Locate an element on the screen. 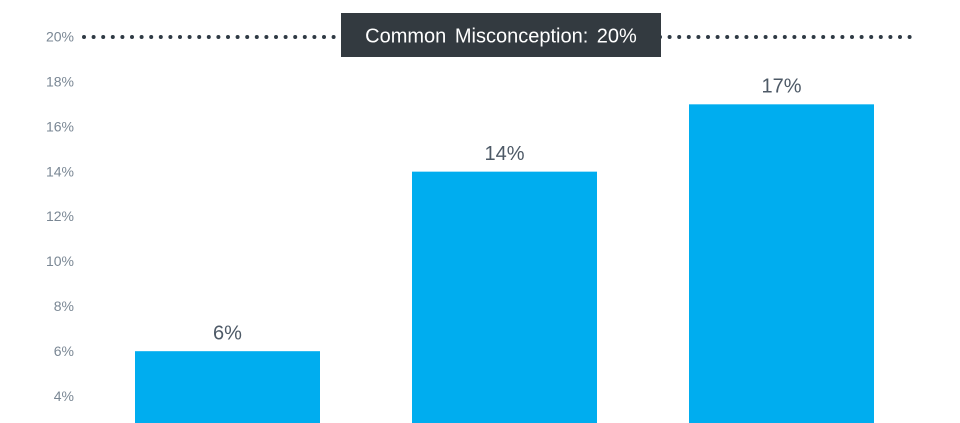 This screenshot has width=960, height=423. y-tick-label: 20% is located at coordinates (60, 37).